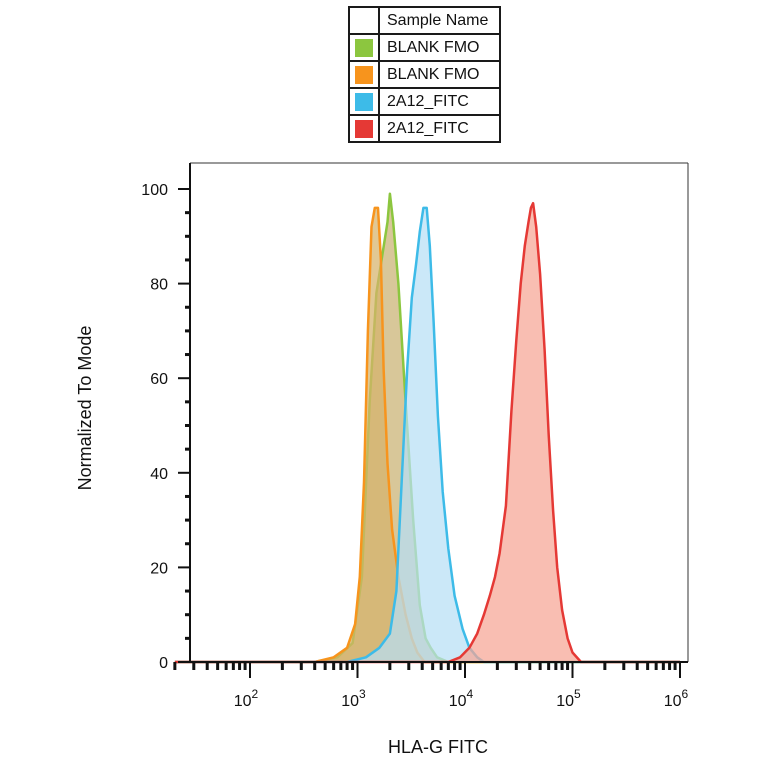 Image resolution: width=764 pixels, height=764 pixels. What do you see at coordinates (246, 698) in the screenshot?
I see `x-tick-label: 10²` at bounding box center [246, 698].